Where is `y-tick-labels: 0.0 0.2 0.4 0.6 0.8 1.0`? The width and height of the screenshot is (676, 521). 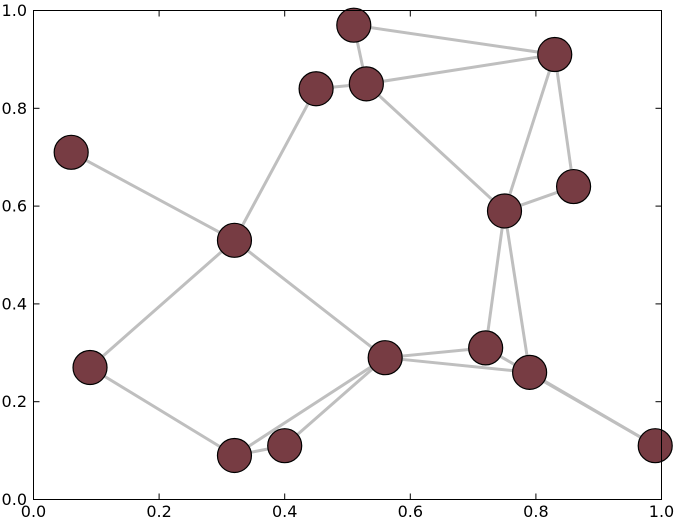 y-tick-labels: 0.0 0.2 0.4 0.6 0.8 1.0 is located at coordinates (14, 255).